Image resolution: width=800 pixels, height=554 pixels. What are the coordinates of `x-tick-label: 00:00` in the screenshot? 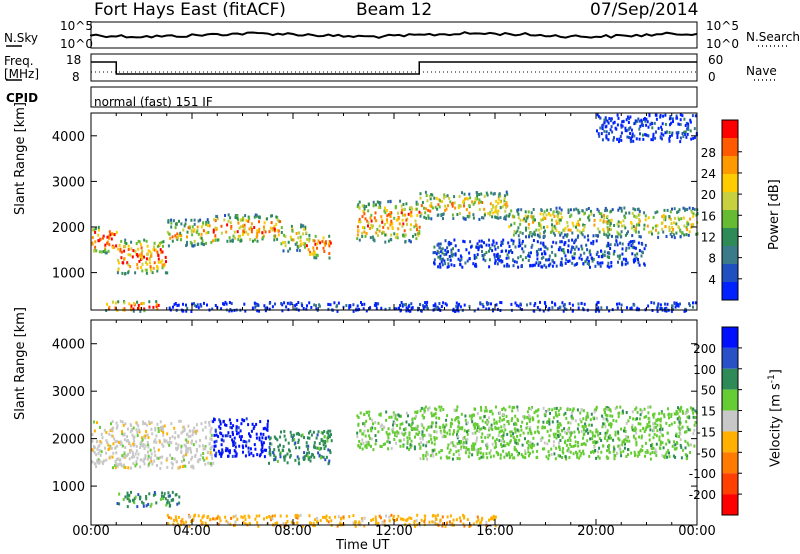 It's located at (696, 531).